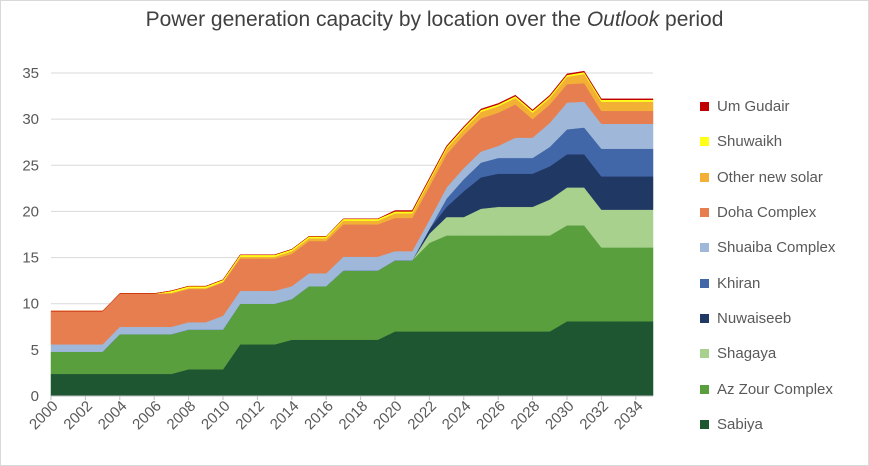  What do you see at coordinates (285, 416) in the screenshot?
I see `x-tick-label: 2014` at bounding box center [285, 416].